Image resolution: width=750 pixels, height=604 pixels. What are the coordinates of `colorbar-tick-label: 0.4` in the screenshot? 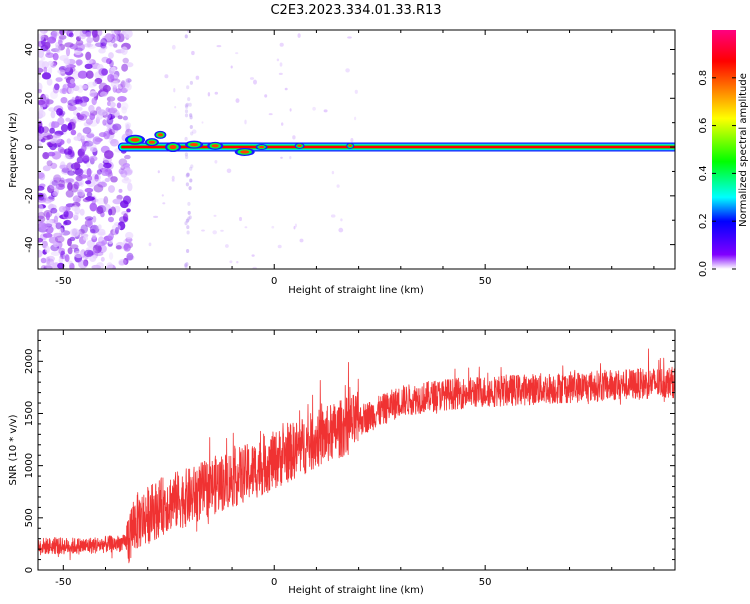 It's located at (703, 173).